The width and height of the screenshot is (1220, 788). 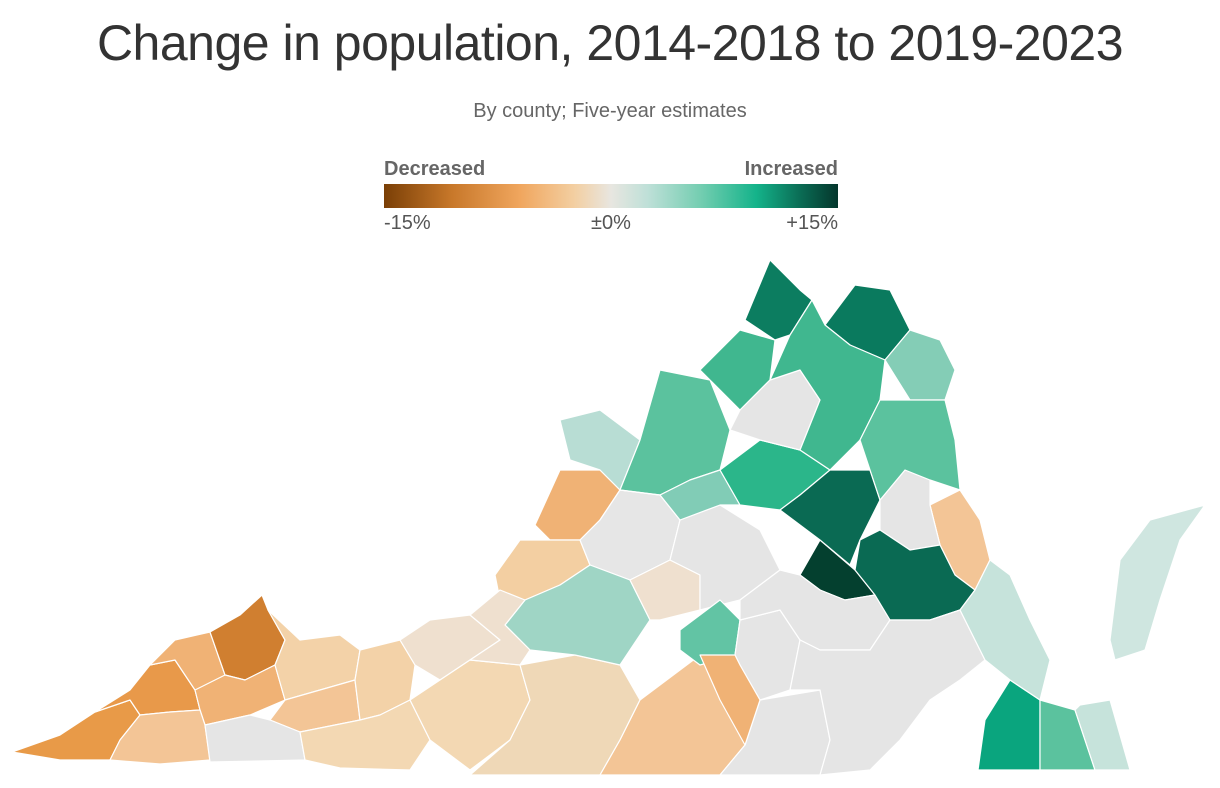 I want to click on legend-tick-min: -15%, so click(x=407, y=223).